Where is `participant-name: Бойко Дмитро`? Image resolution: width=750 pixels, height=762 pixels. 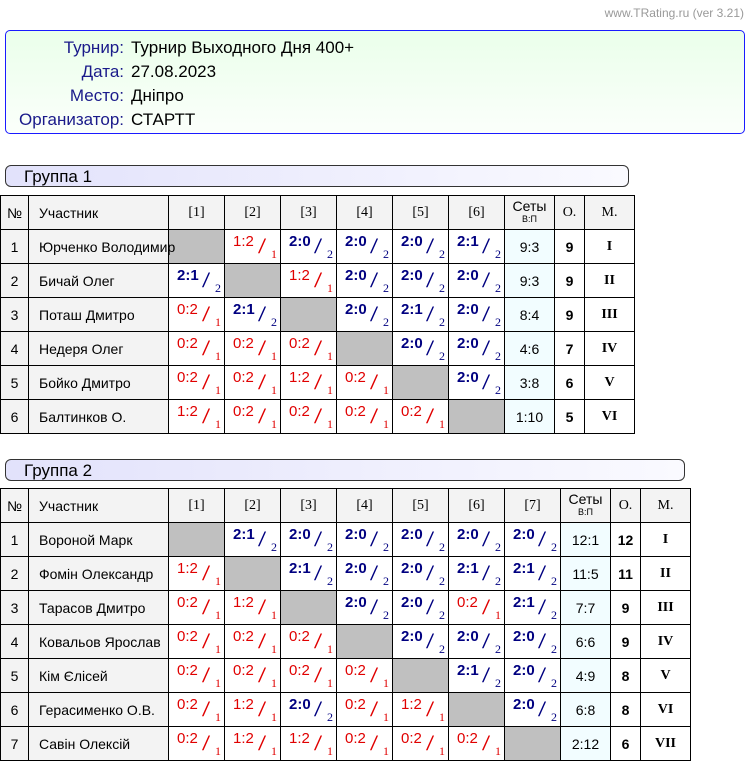 participant-name: Бойко Дмитро is located at coordinates (98, 382).